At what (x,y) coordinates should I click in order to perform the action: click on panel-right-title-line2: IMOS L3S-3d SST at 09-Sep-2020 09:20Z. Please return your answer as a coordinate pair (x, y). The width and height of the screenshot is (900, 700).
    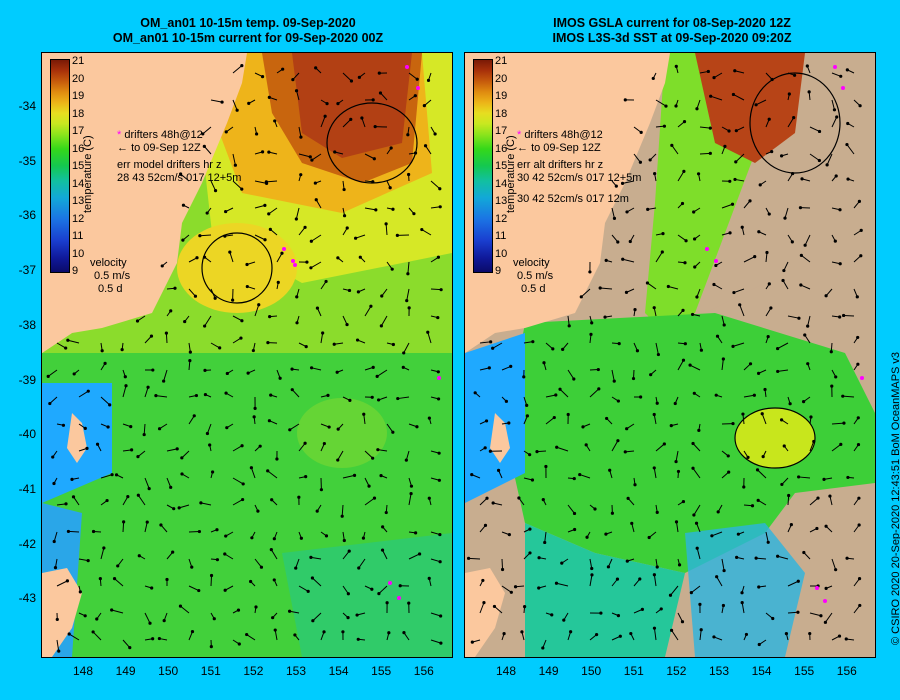
    Looking at the image, I should click on (672, 38).